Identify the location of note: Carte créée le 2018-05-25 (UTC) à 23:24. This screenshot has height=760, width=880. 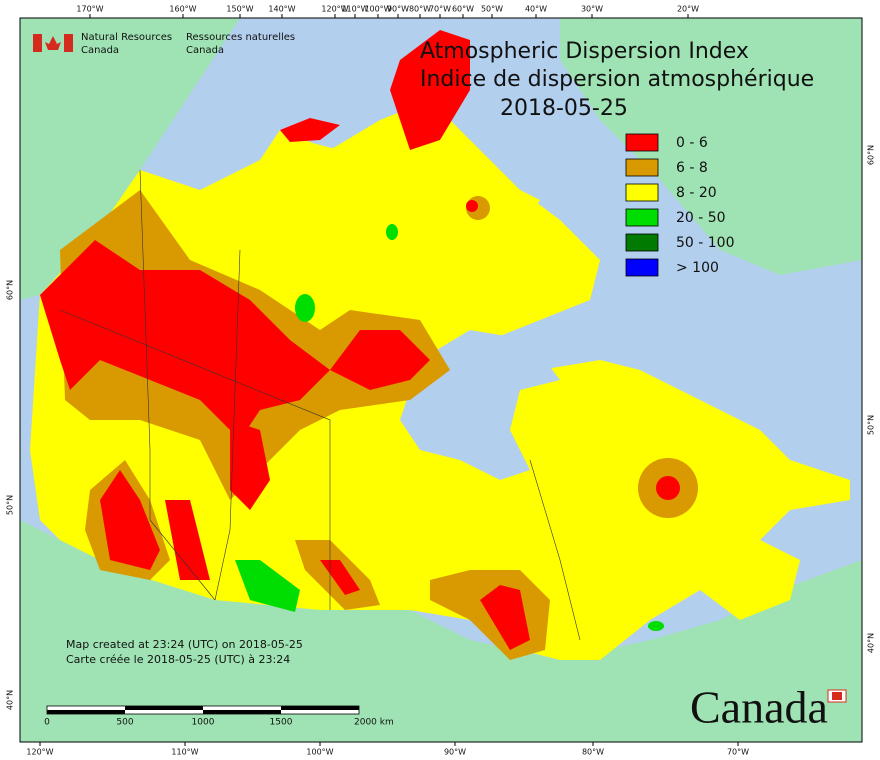
(178, 659).